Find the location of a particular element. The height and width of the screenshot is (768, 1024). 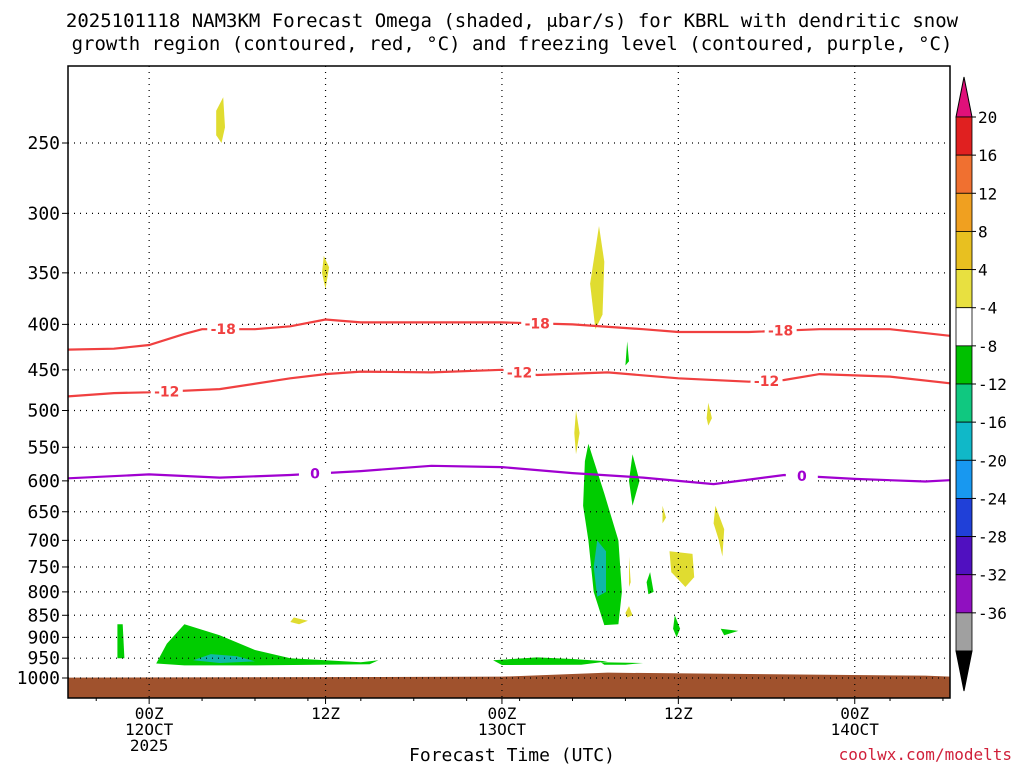

contour-label--12-2: -12 is located at coordinates (766, 382).